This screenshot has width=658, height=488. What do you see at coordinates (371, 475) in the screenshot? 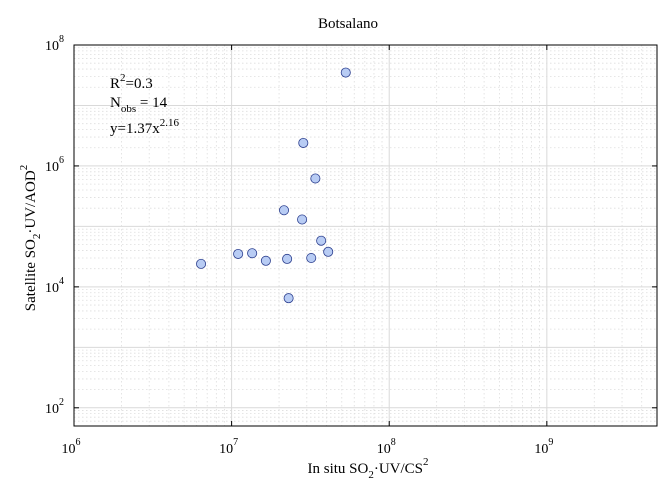
I see `x-axis-label-subscript: 2` at bounding box center [371, 475].